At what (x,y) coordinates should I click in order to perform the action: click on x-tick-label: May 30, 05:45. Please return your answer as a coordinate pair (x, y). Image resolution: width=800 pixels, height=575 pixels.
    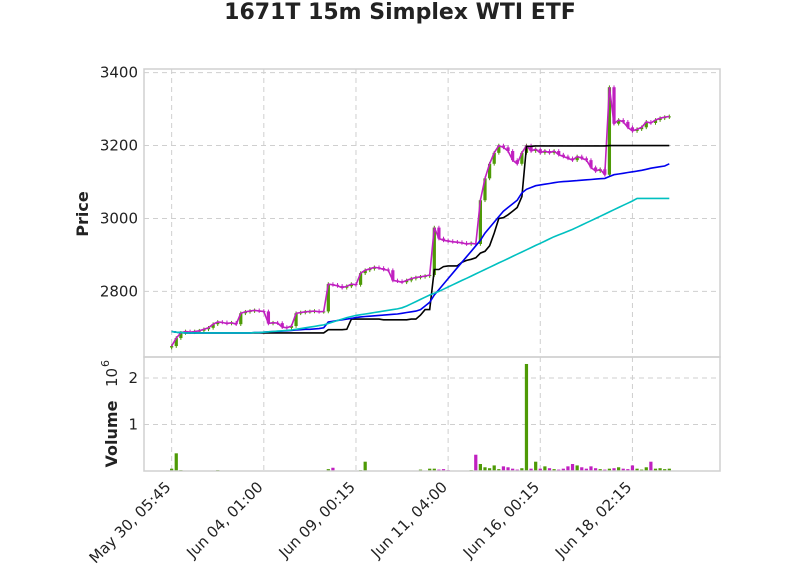
    Looking at the image, I should click on (130, 522).